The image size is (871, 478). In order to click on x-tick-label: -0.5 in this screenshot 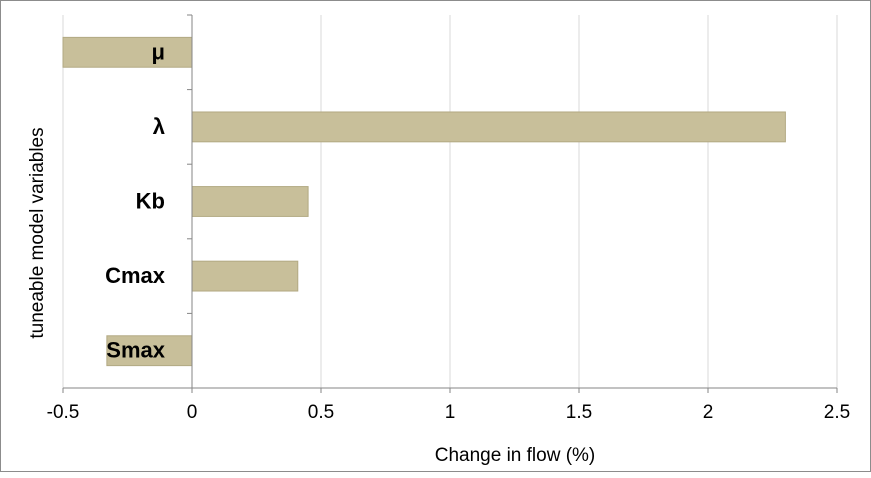, I will do `click(63, 412)`.